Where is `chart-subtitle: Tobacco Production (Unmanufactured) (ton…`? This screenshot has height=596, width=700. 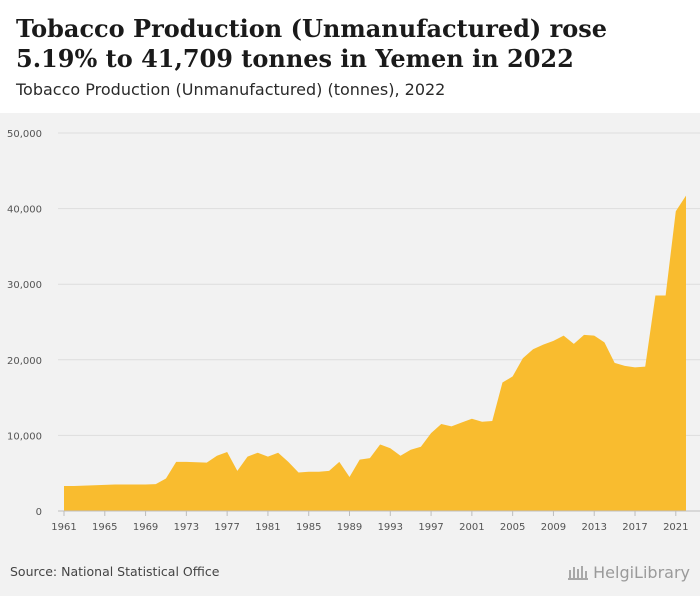 chart-subtitle: Tobacco Production (Unmanufactured) (ton… is located at coordinates (231, 89).